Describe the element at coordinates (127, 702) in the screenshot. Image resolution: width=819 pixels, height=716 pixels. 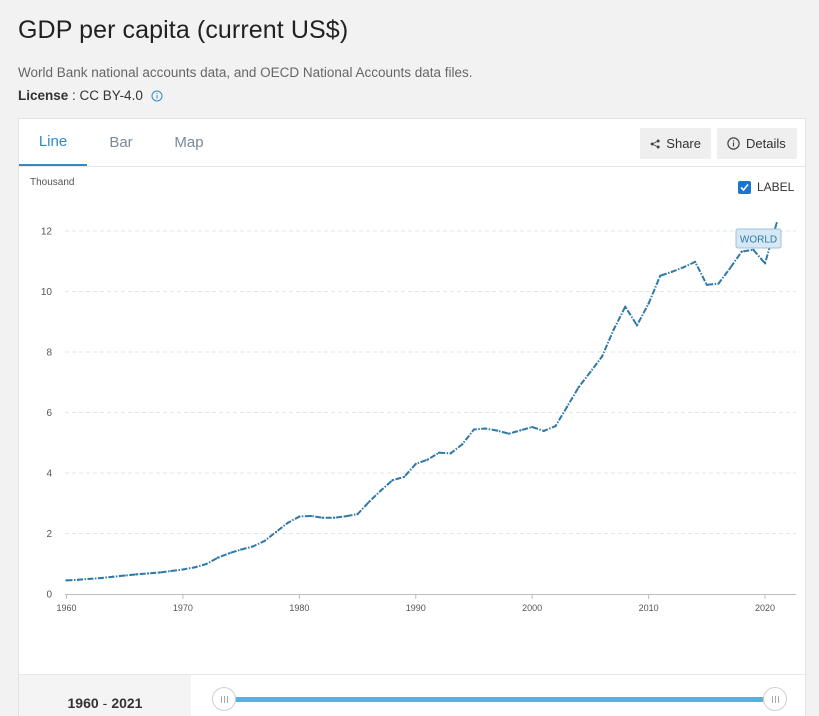
I see `range-end: 2021` at that location.